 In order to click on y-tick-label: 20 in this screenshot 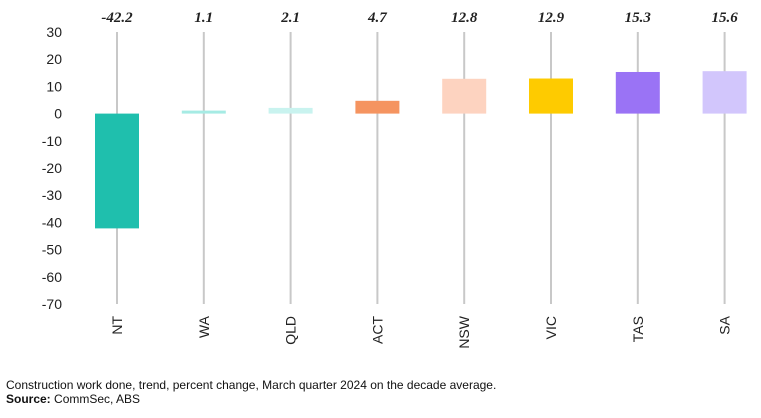, I will do `click(54, 59)`.